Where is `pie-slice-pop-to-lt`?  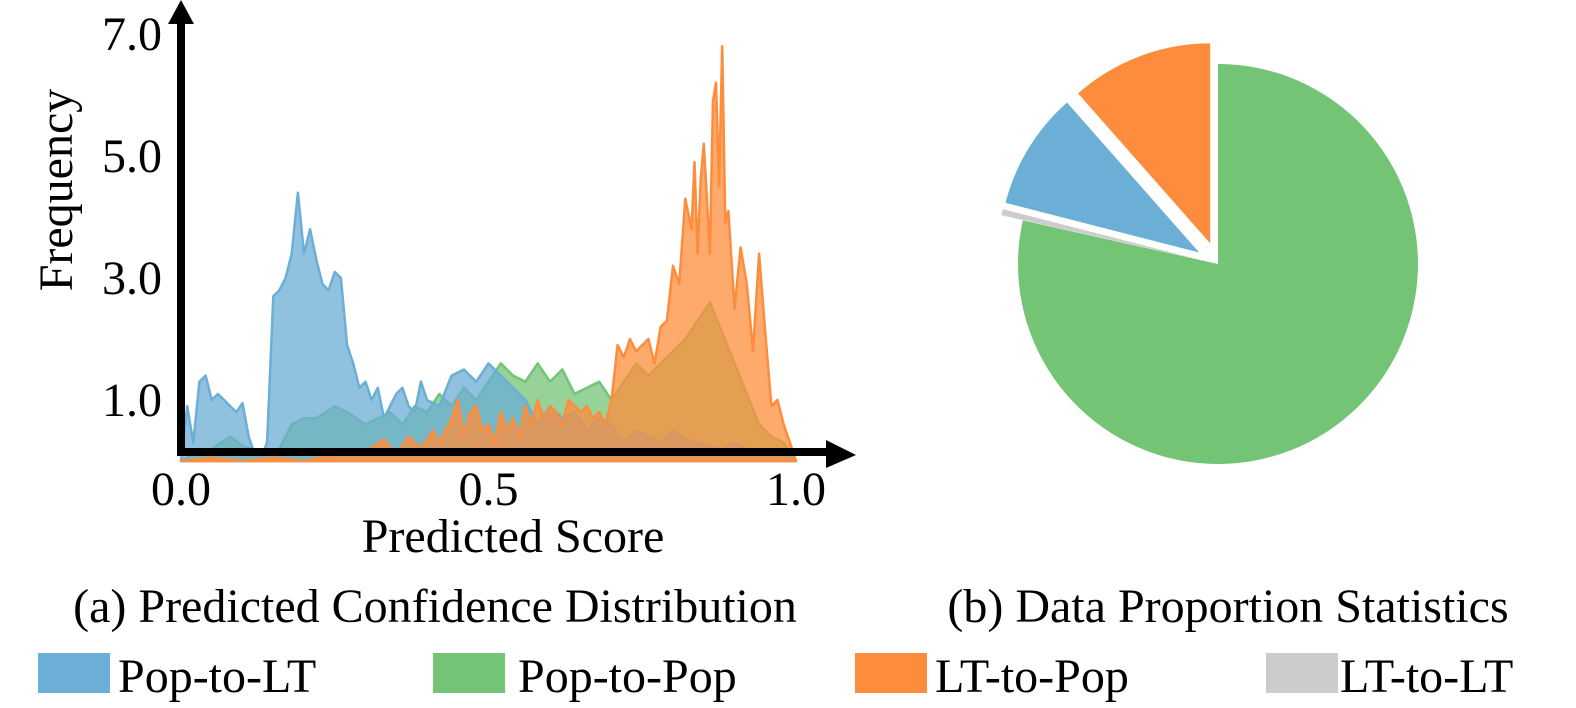 pie-slice-pop-to-lt is located at coordinates (1102, 177).